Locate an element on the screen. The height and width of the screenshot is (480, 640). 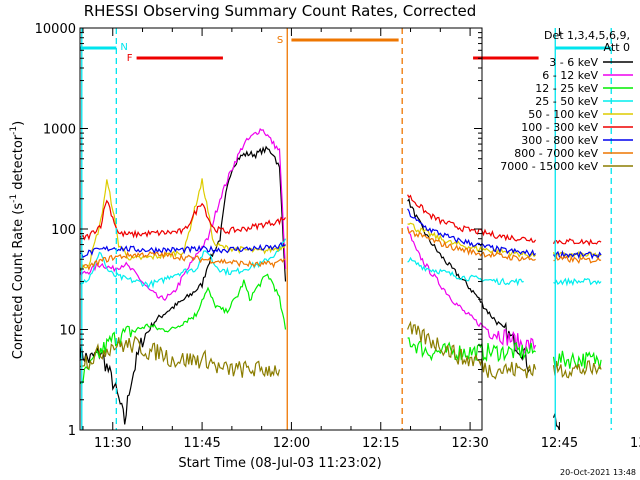
legend-label-3-6kev: 3 - 6 keV is located at coordinates (573, 62).